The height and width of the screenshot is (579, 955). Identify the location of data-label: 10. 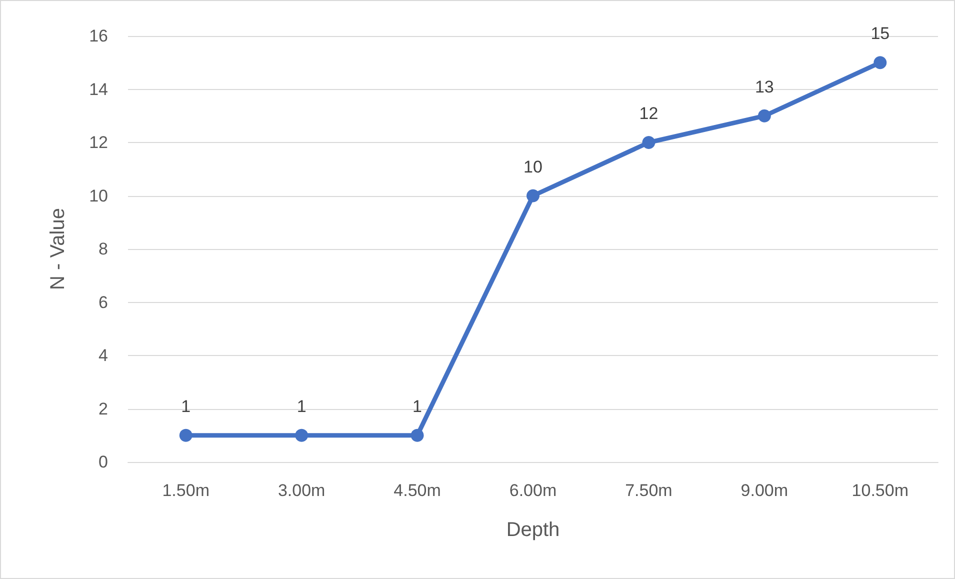
(533, 166).